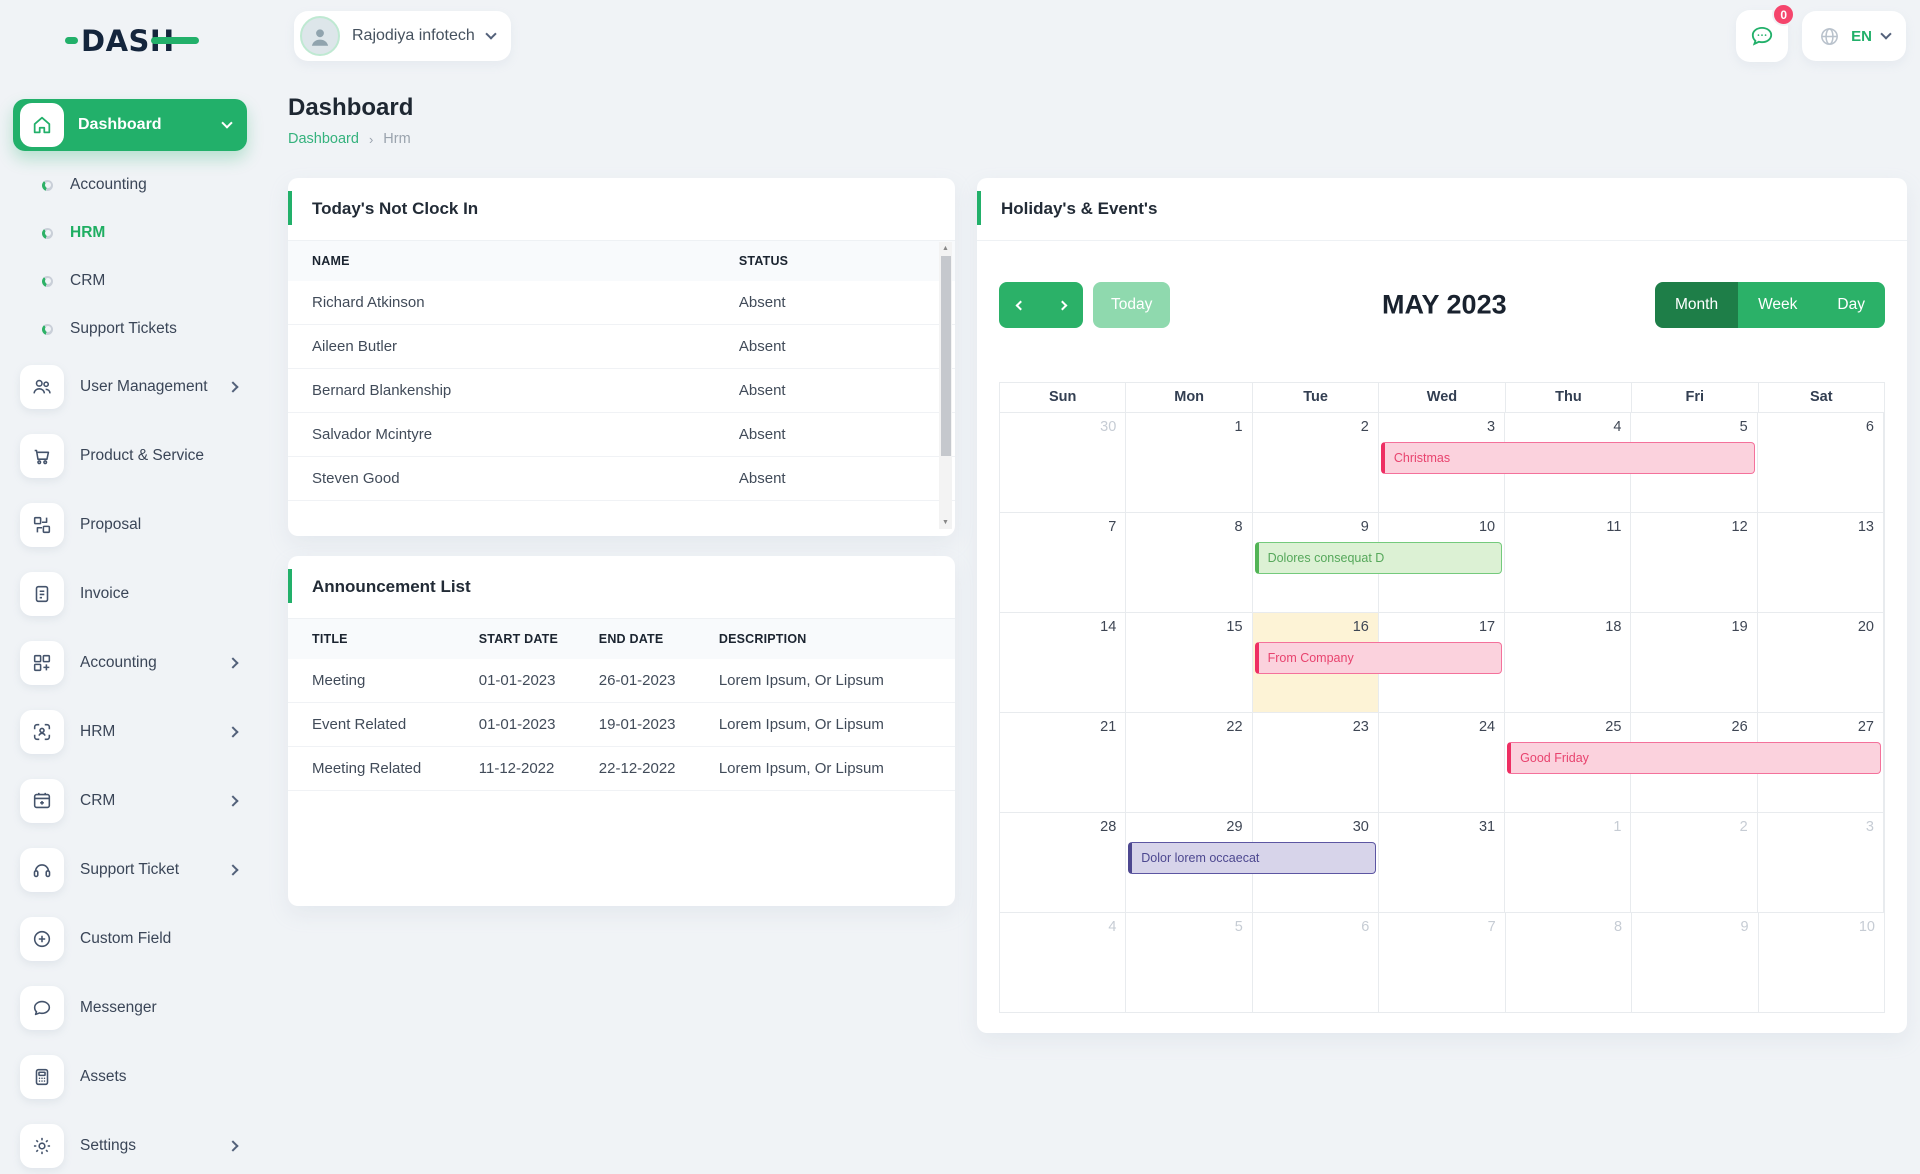 The image size is (1920, 1174). What do you see at coordinates (1568, 562) in the screenshot?
I see `calendar-day-cell: 11` at bounding box center [1568, 562].